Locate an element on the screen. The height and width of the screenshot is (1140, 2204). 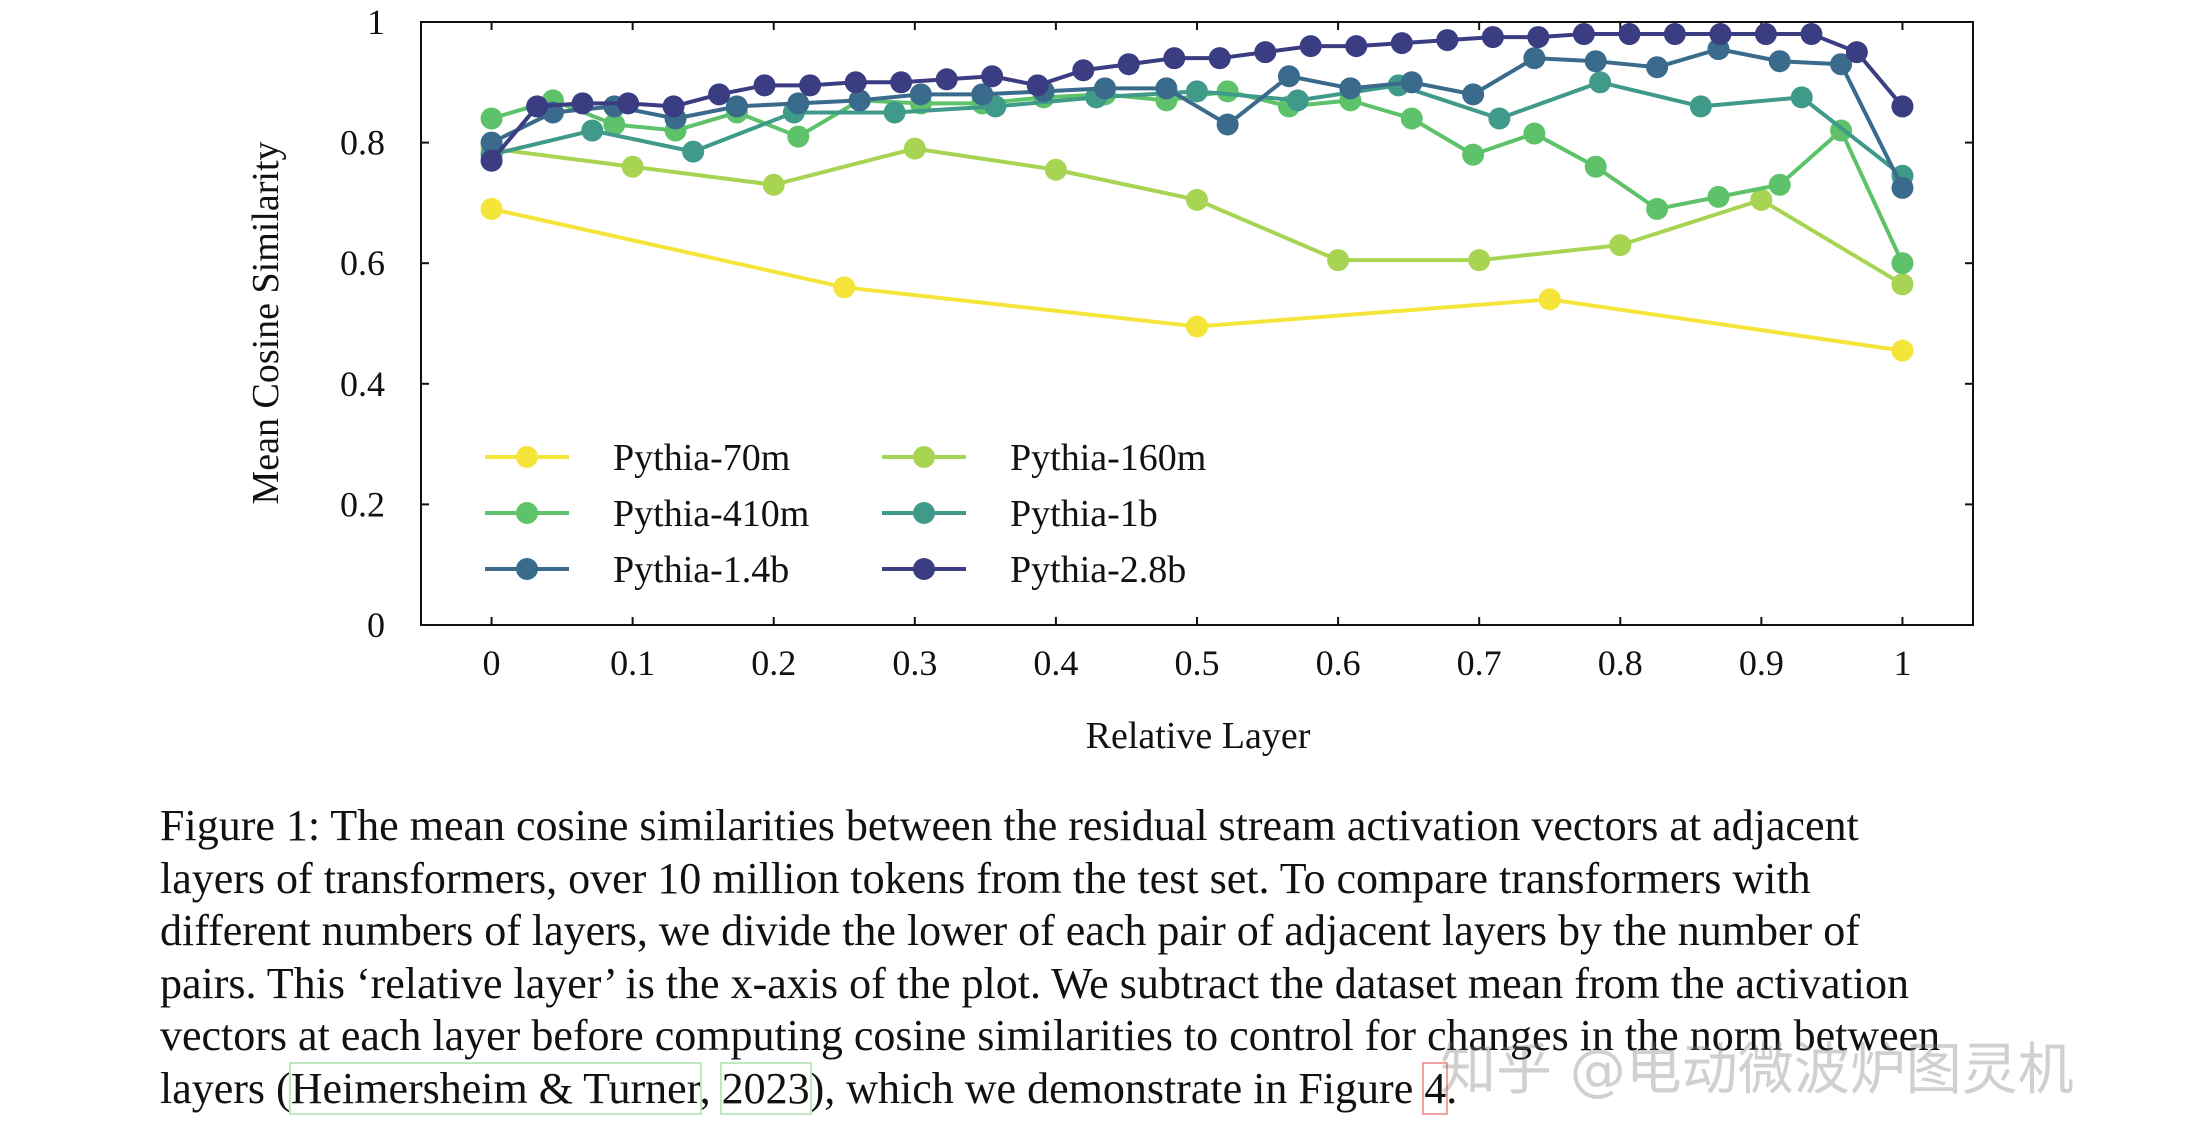
y-tick-label: 1 is located at coordinates (376, 22).